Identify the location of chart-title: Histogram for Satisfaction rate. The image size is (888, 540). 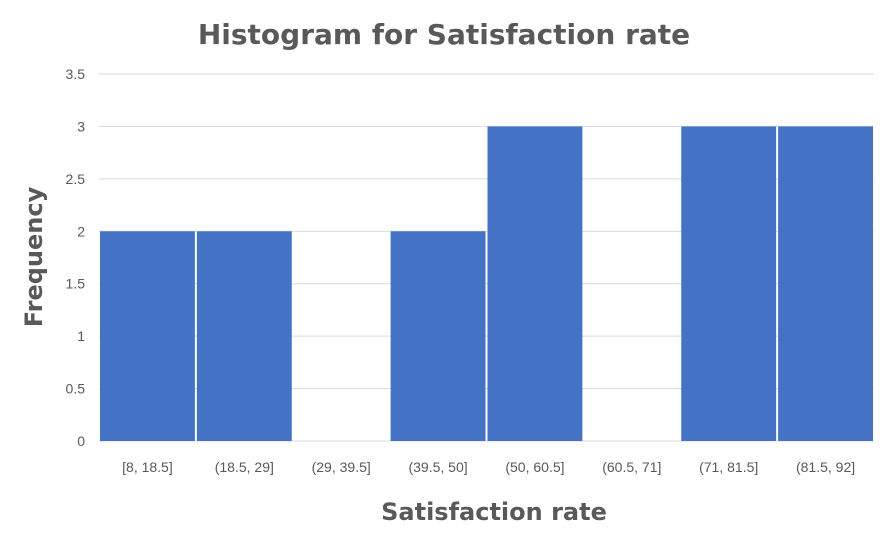
(444, 34).